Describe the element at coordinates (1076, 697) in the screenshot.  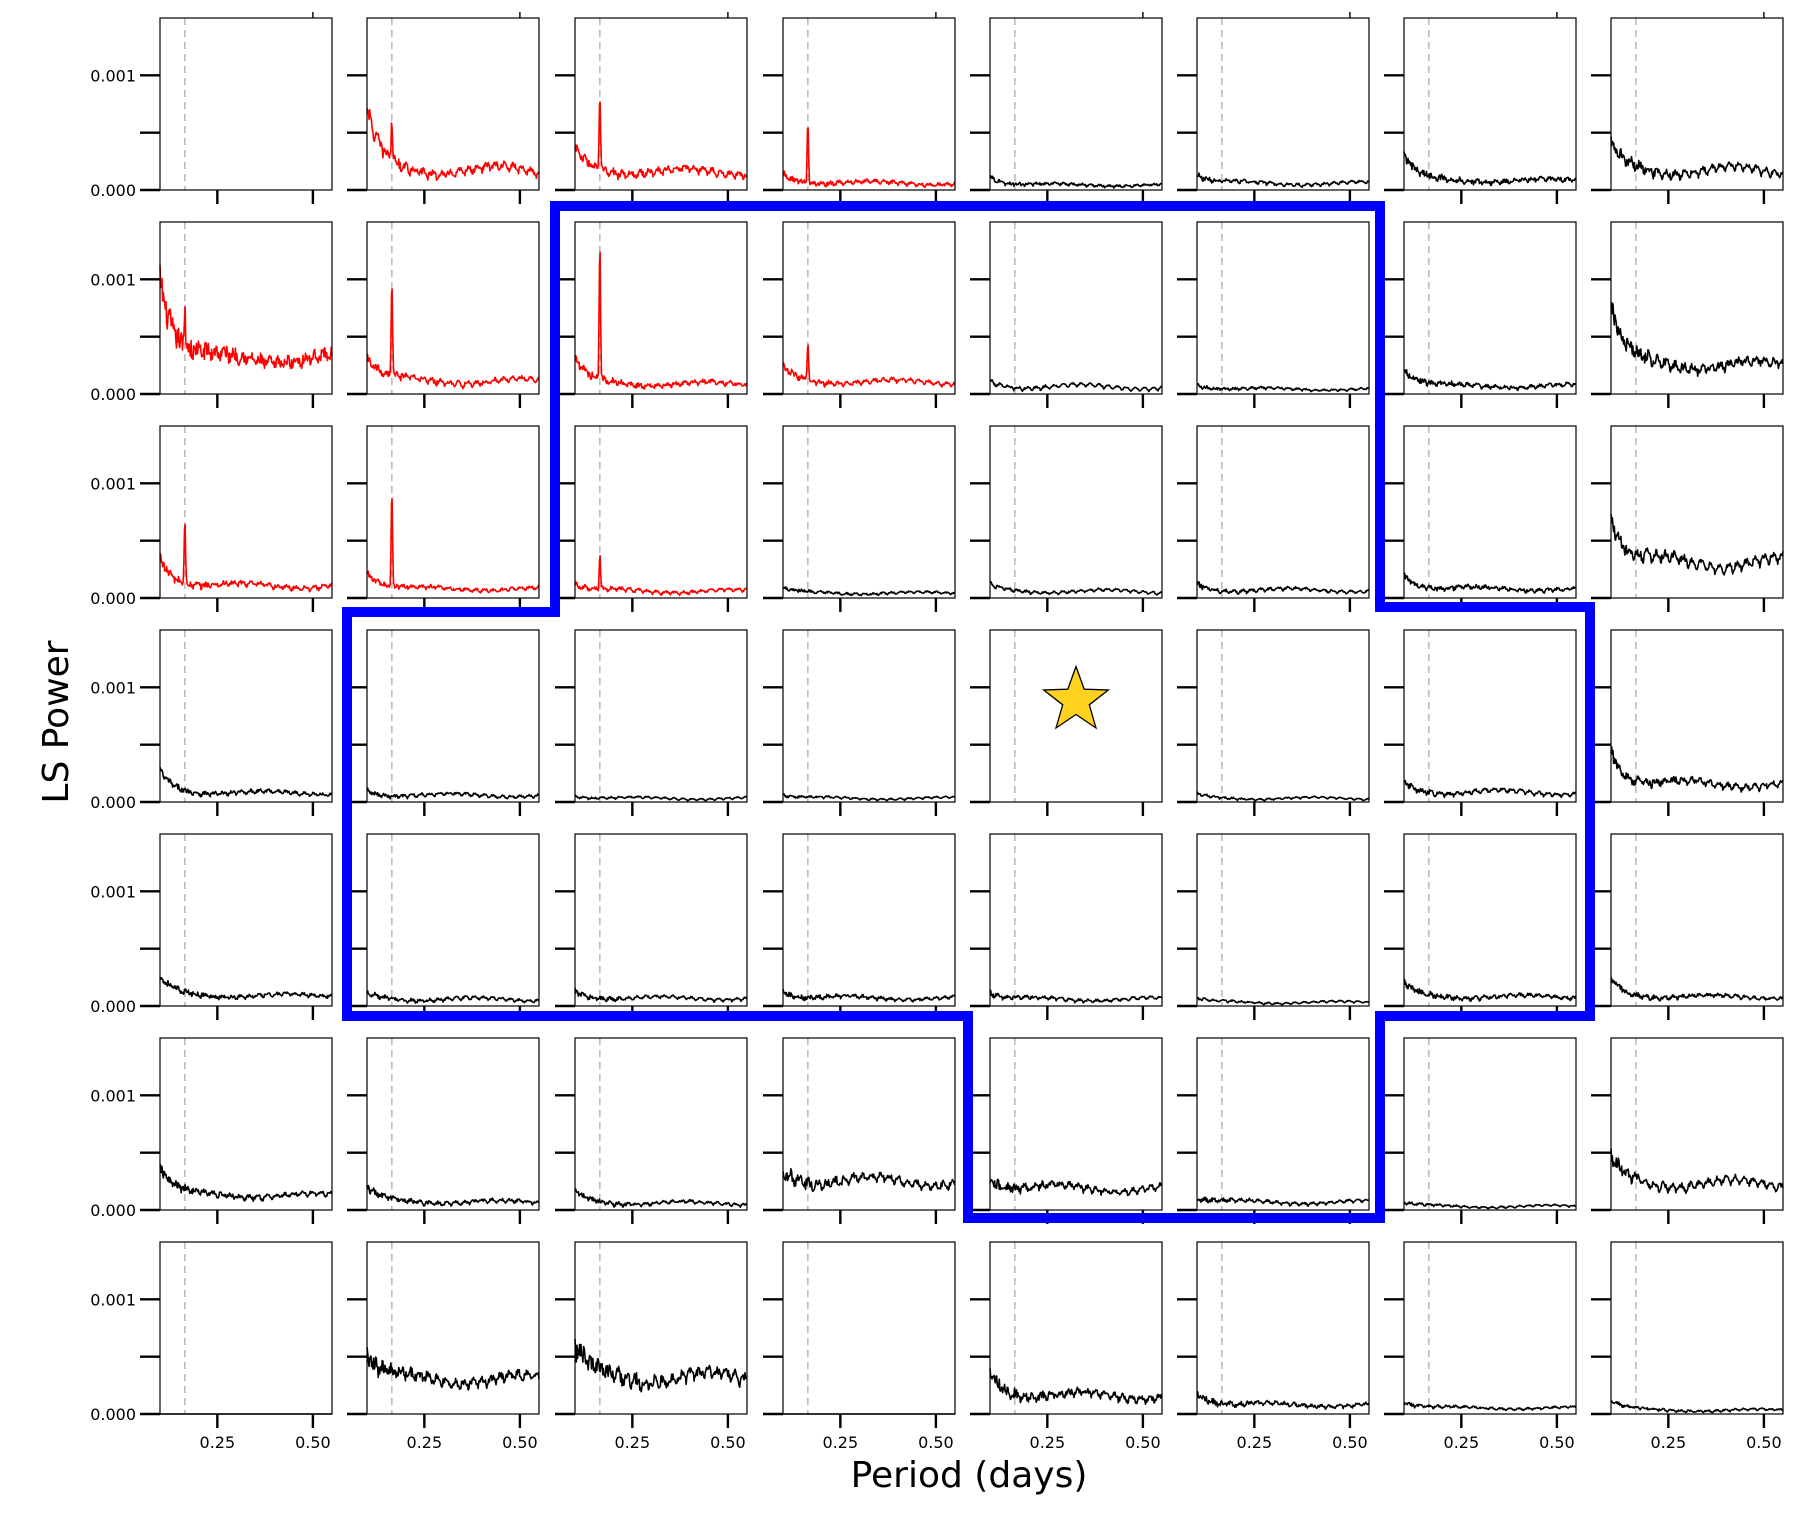
I see `star-layer` at that location.